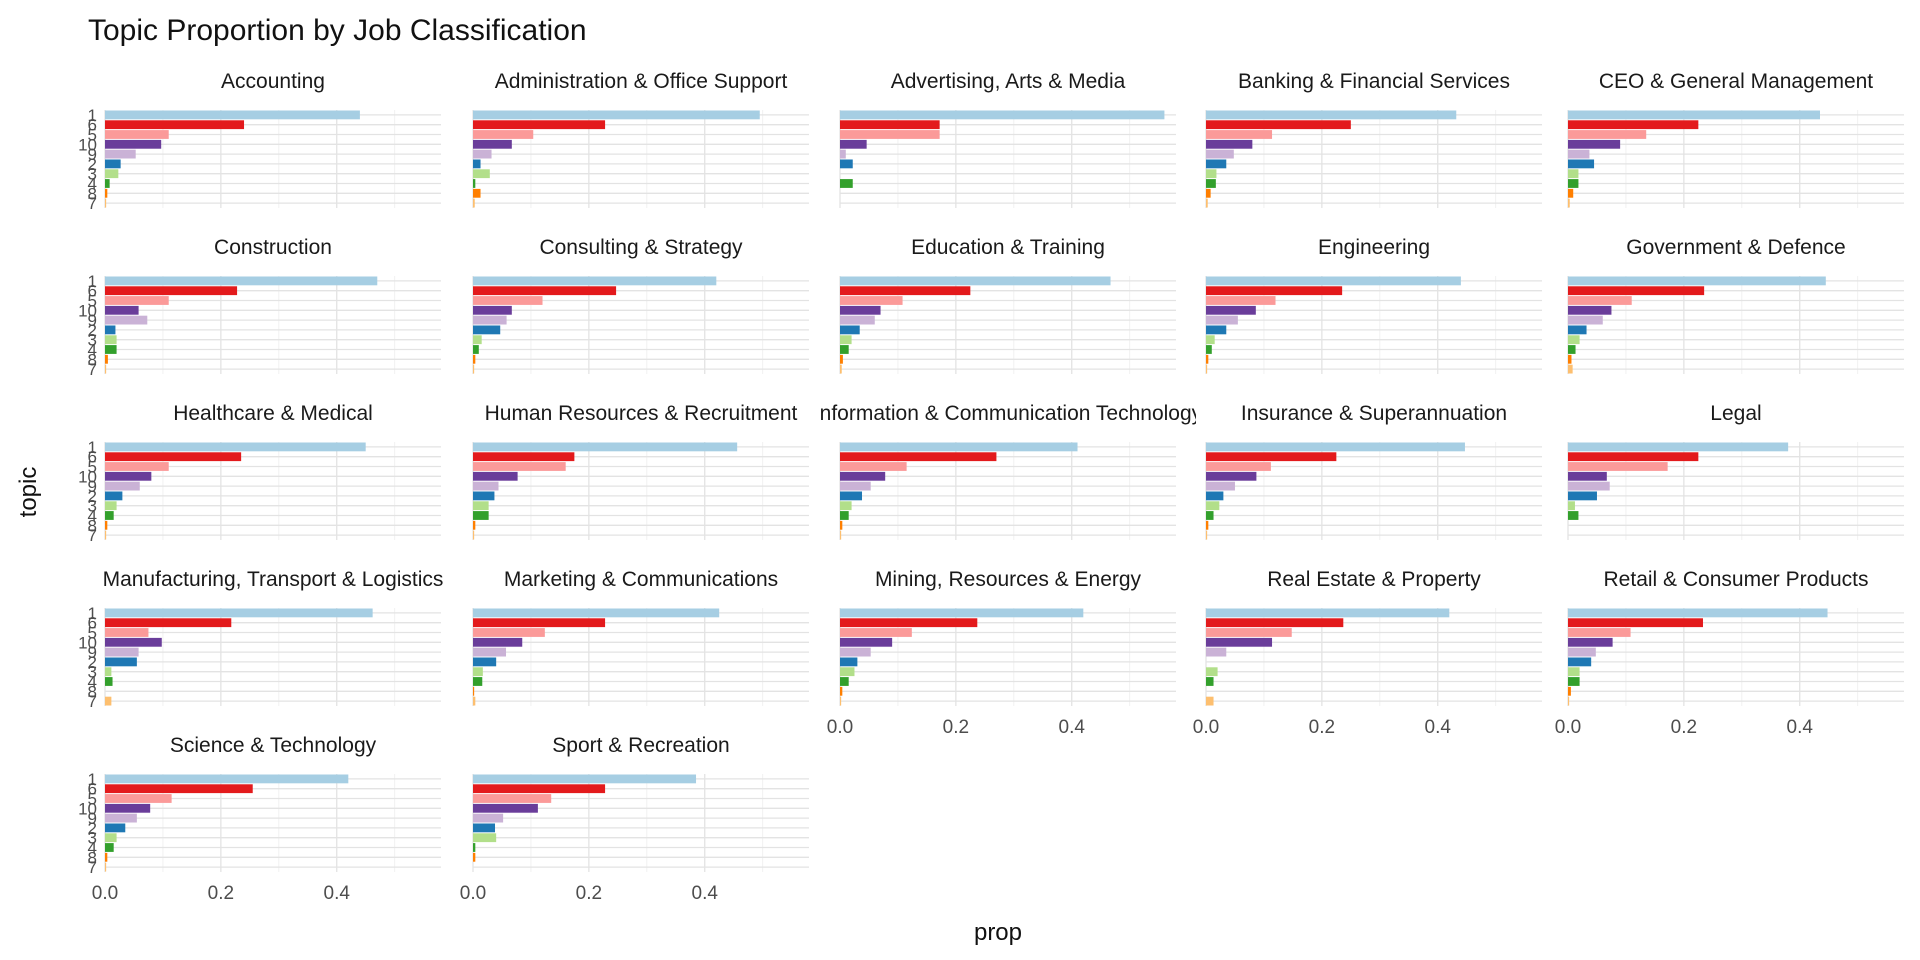 The image size is (1920, 960). What do you see at coordinates (640, 745) in the screenshot?
I see `facet-title: Sport & Recreation` at bounding box center [640, 745].